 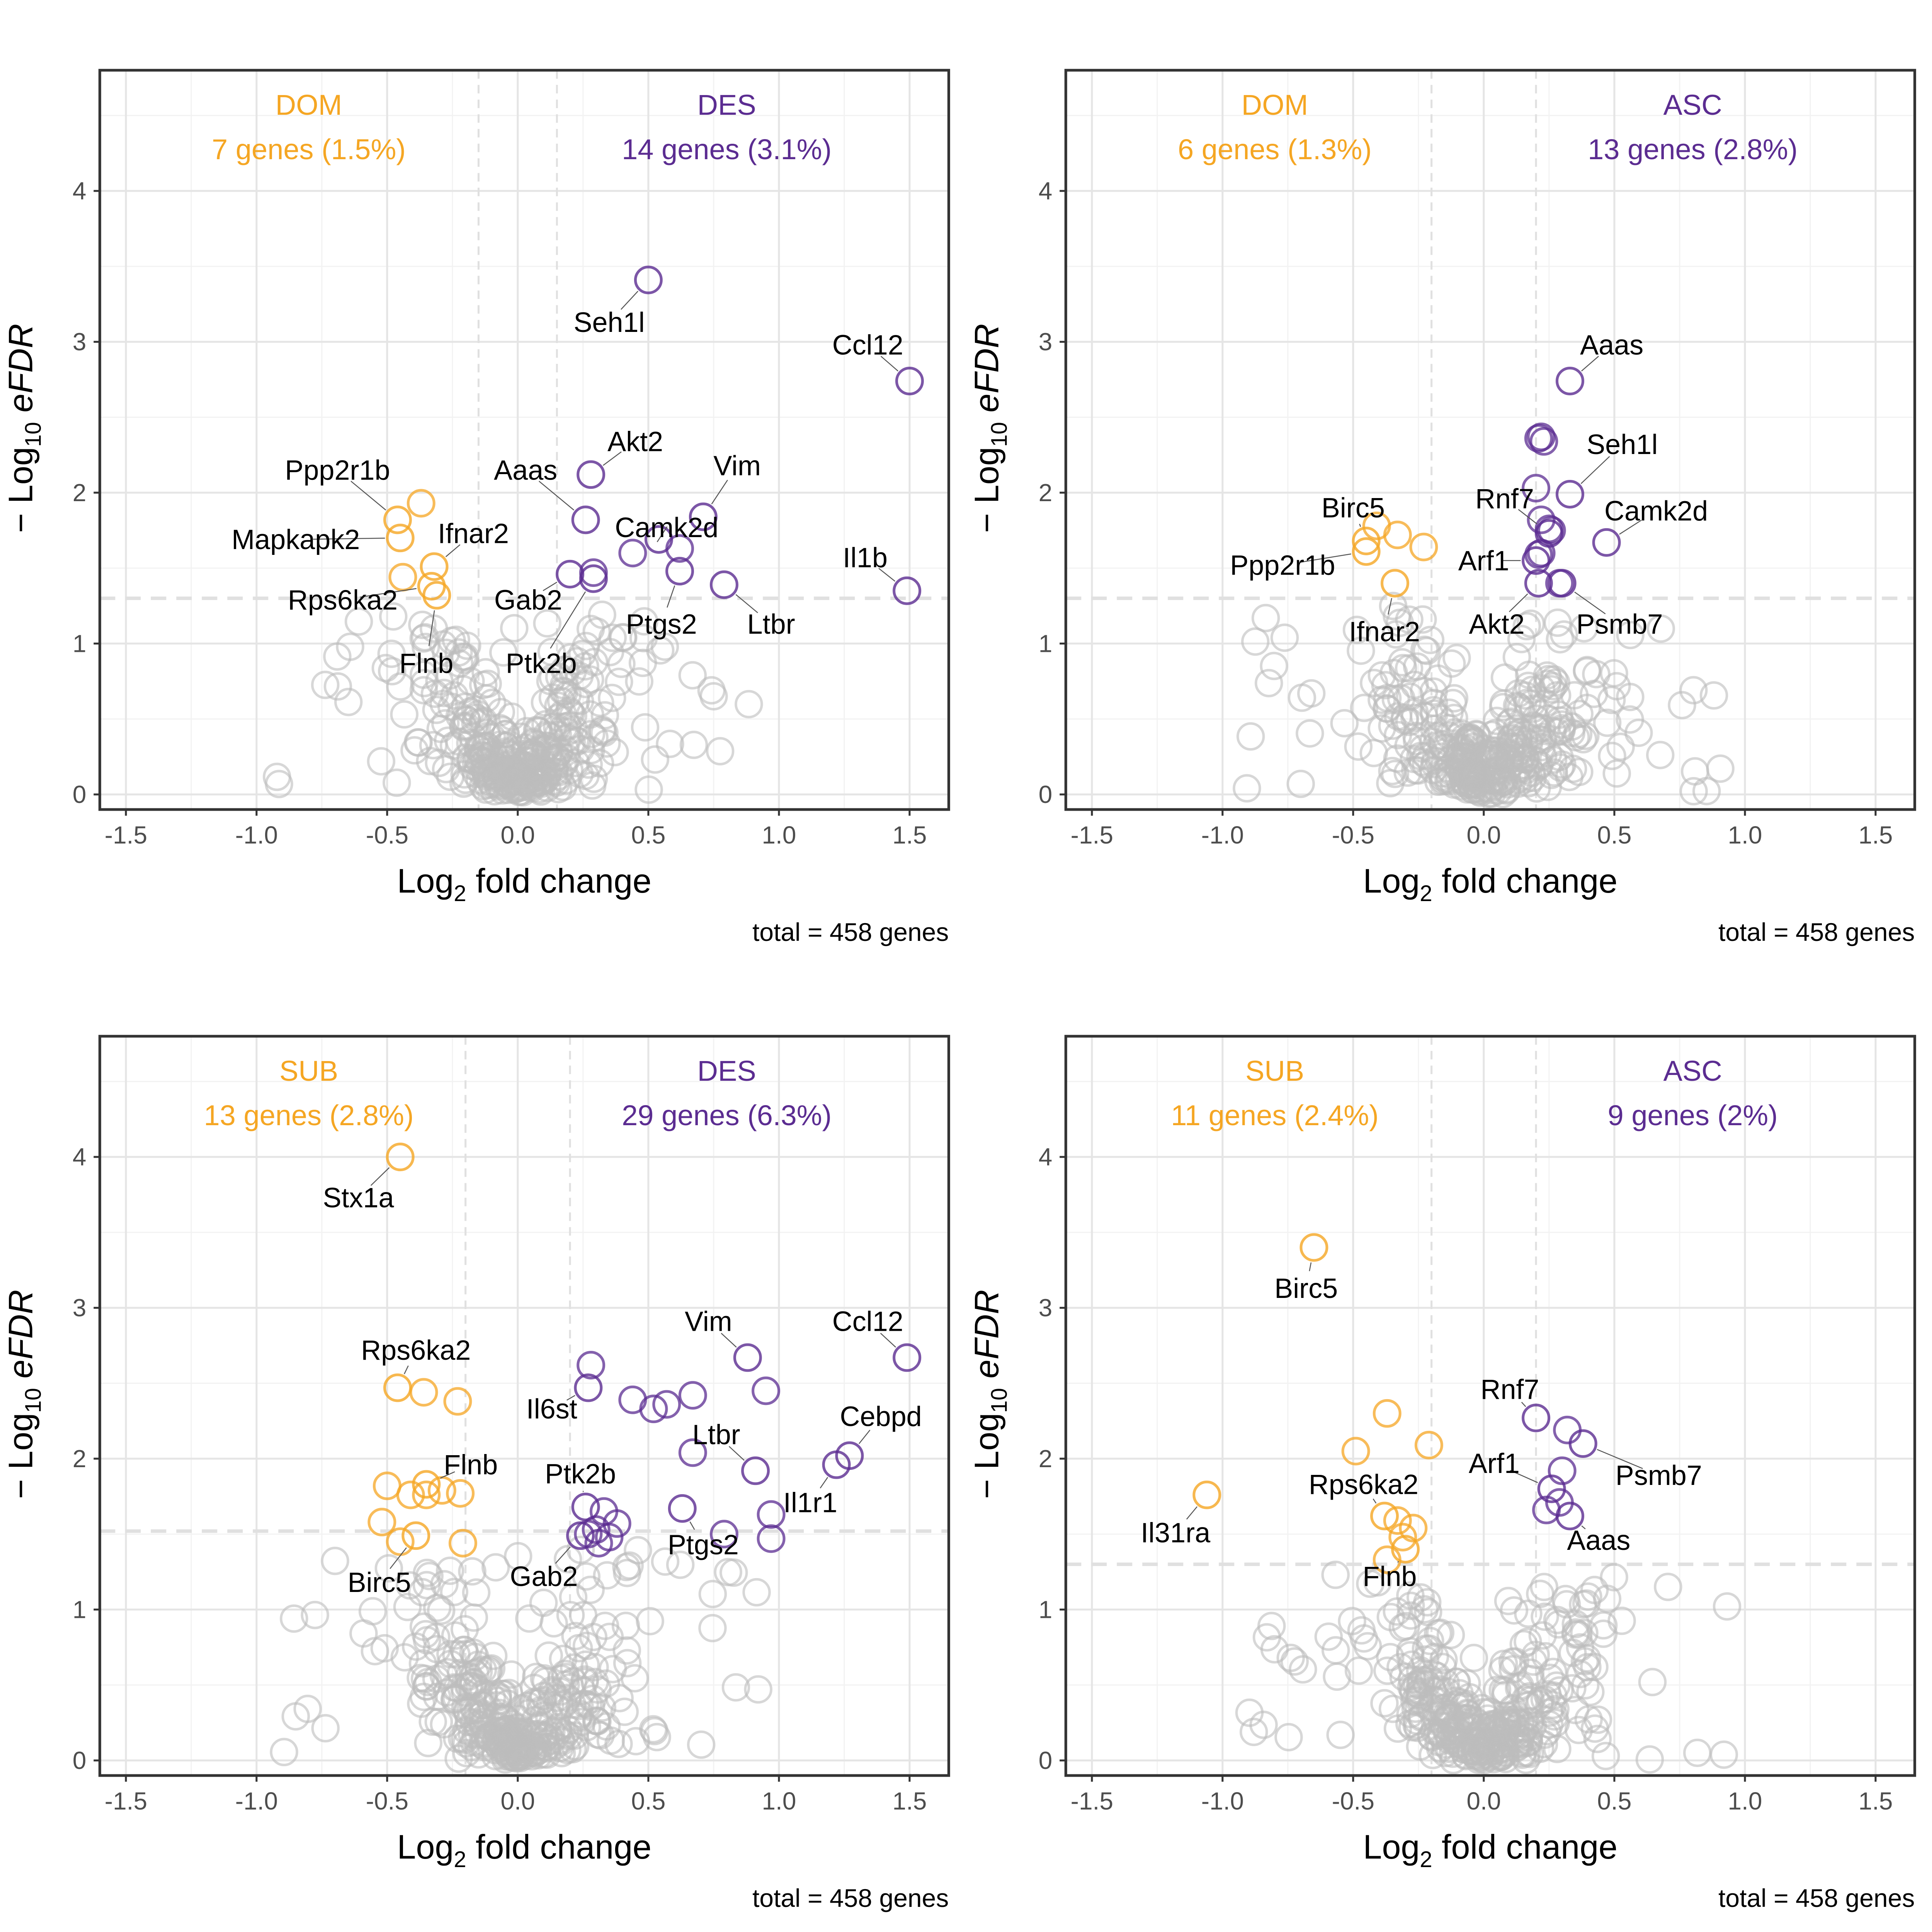 I want to click on gene-label: Vim, so click(x=709, y=1321).